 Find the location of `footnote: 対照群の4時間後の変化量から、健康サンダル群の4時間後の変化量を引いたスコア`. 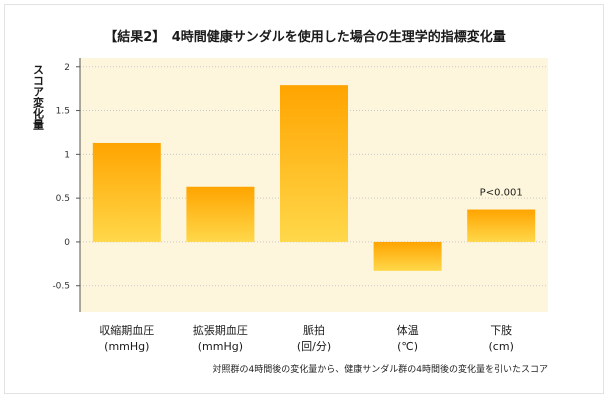

footnote: 対照群の4時間後の変化量から、健康サンダル群の4時間後の変化量を引いたスコア is located at coordinates (380, 369).